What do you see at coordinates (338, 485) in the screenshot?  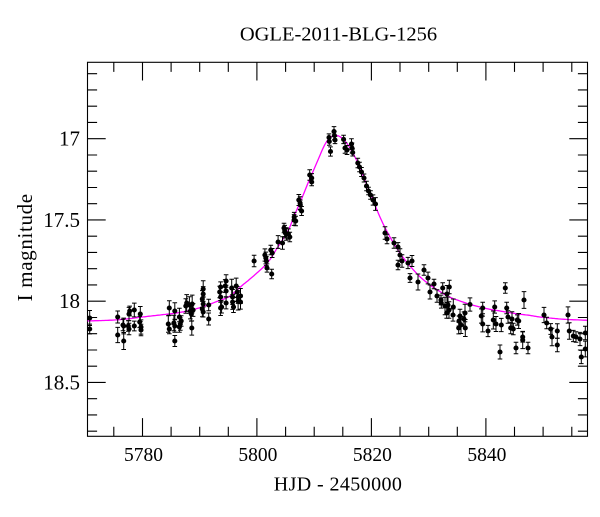 I see `svg-text: HJD - 2450000` at bounding box center [338, 485].